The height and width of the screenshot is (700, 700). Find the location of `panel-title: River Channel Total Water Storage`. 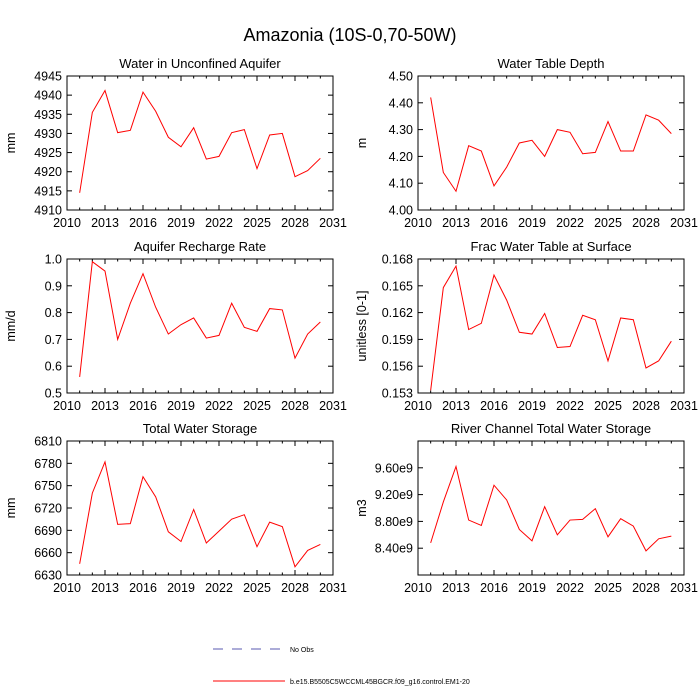

panel-title: River Channel Total Water Storage is located at coordinates (551, 428).